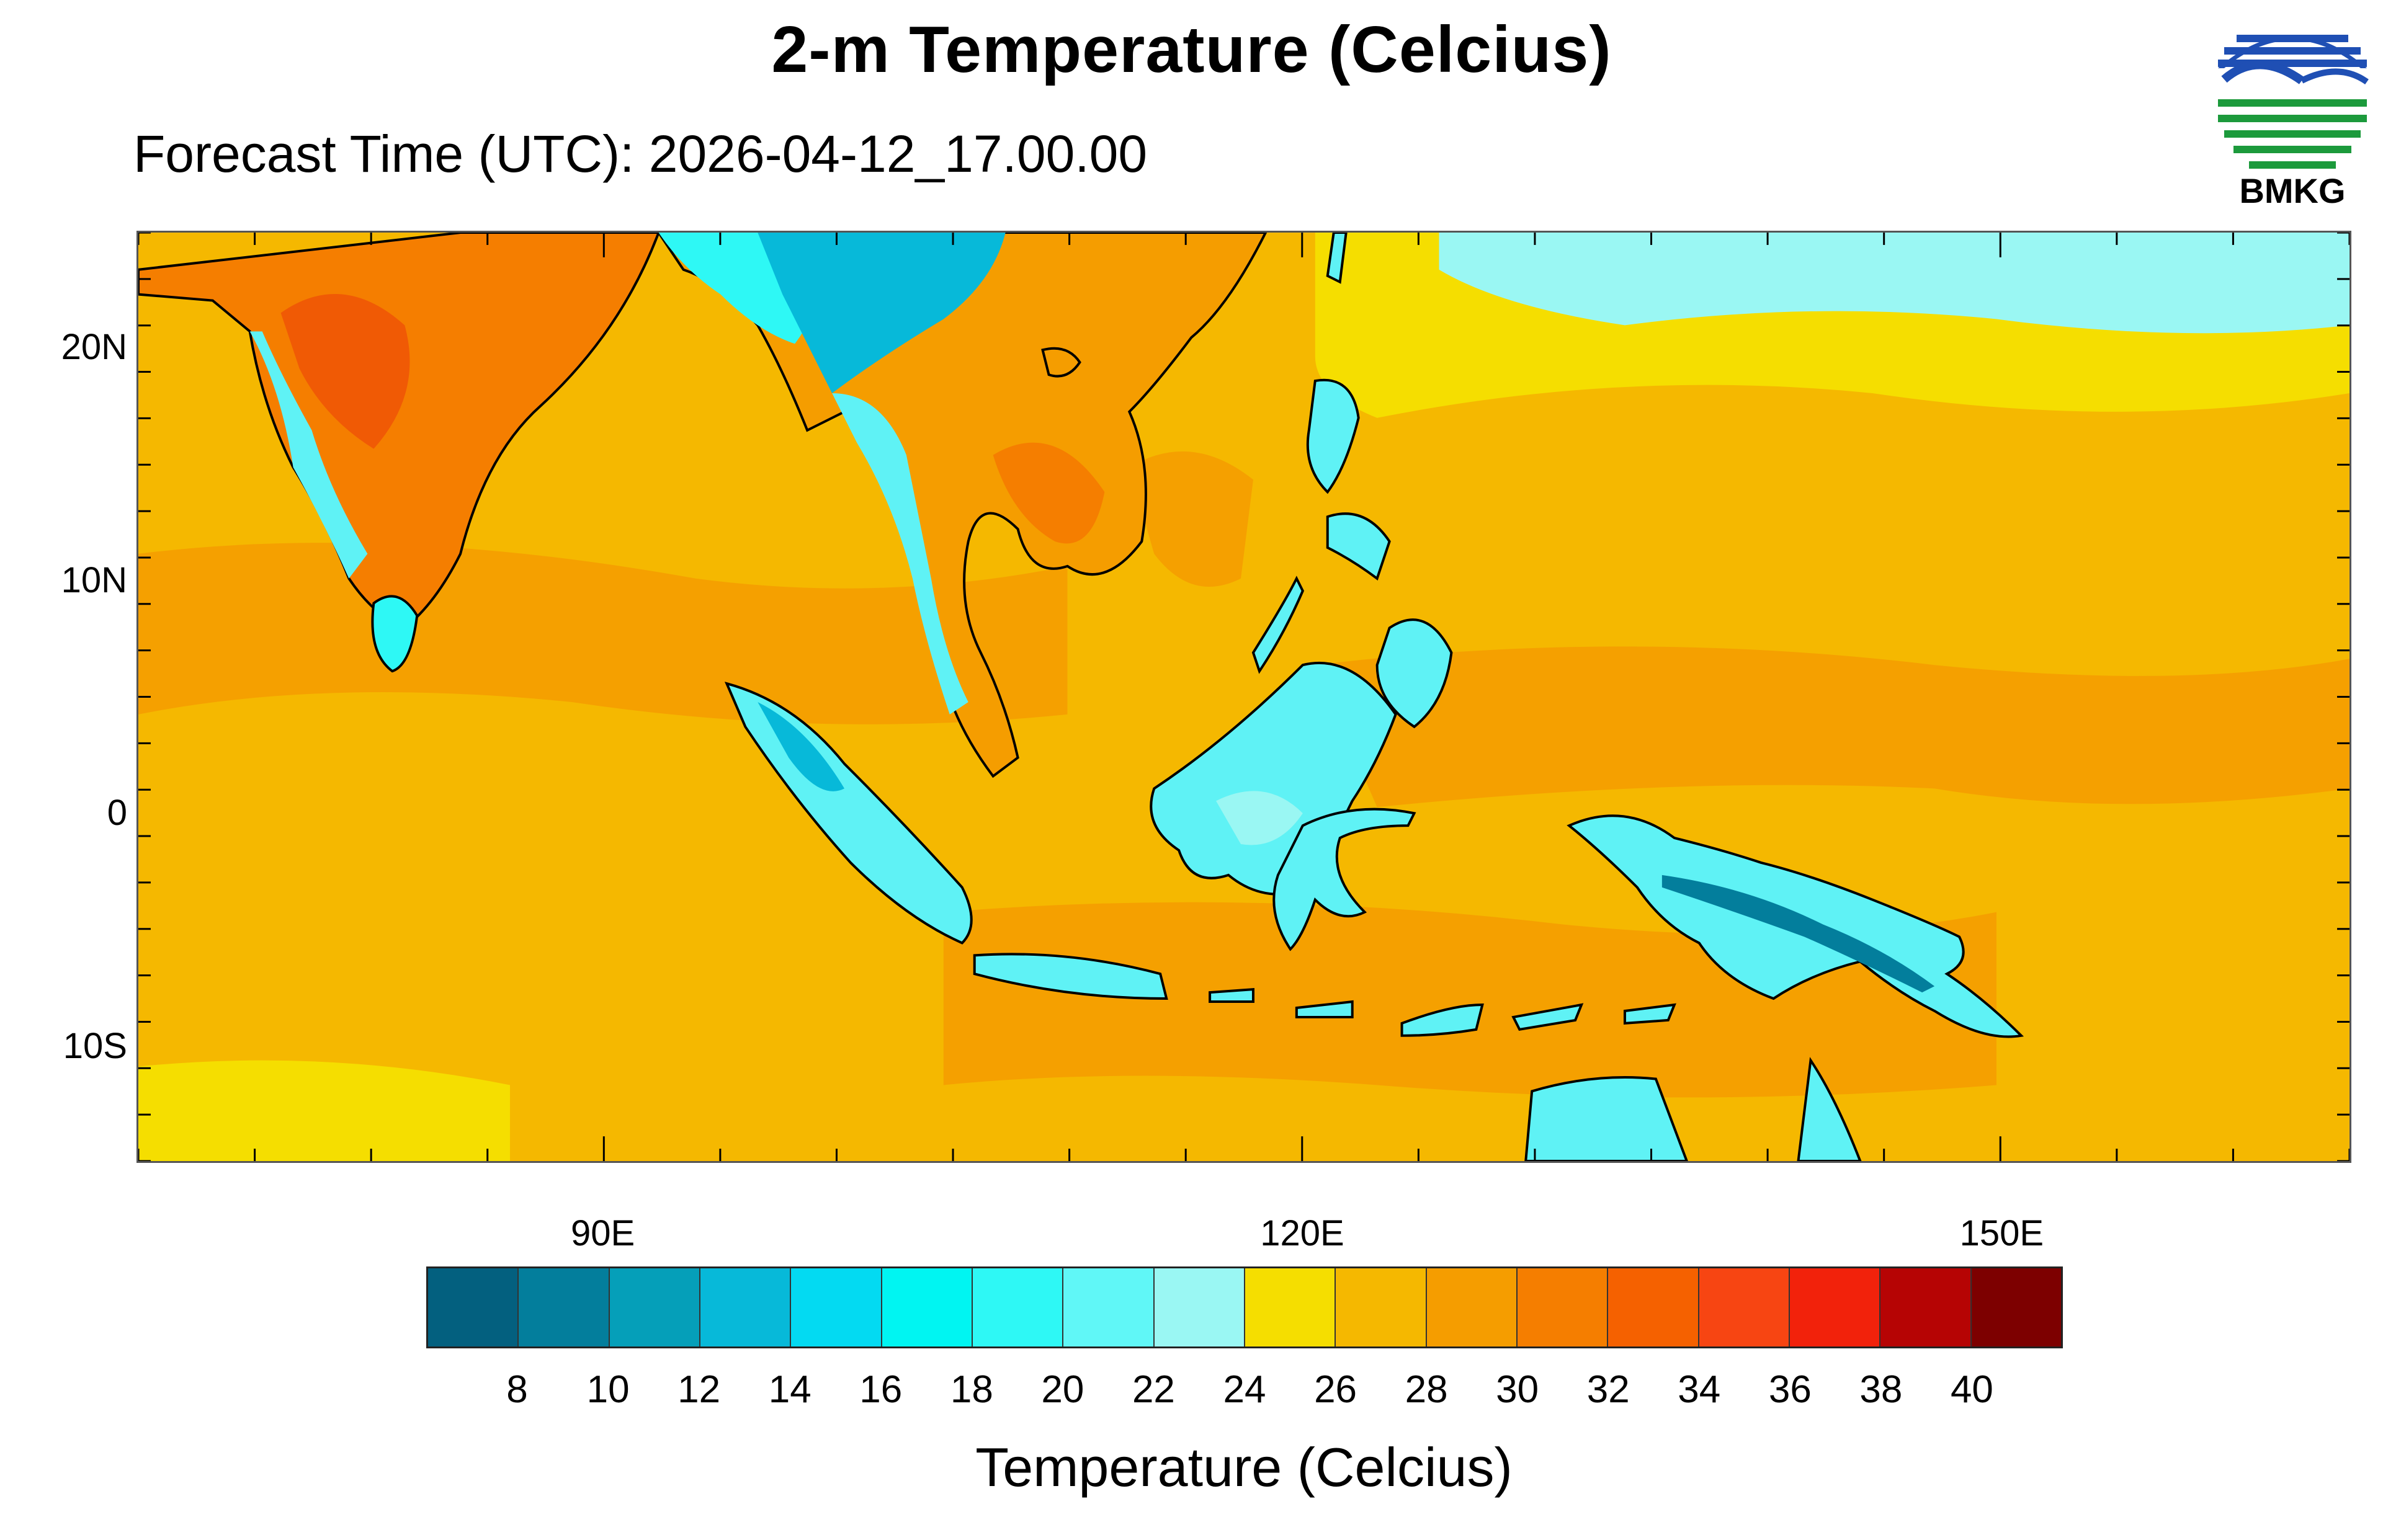 The image size is (2383, 1540). I want to click on lat-label: 10N, so click(94, 579).